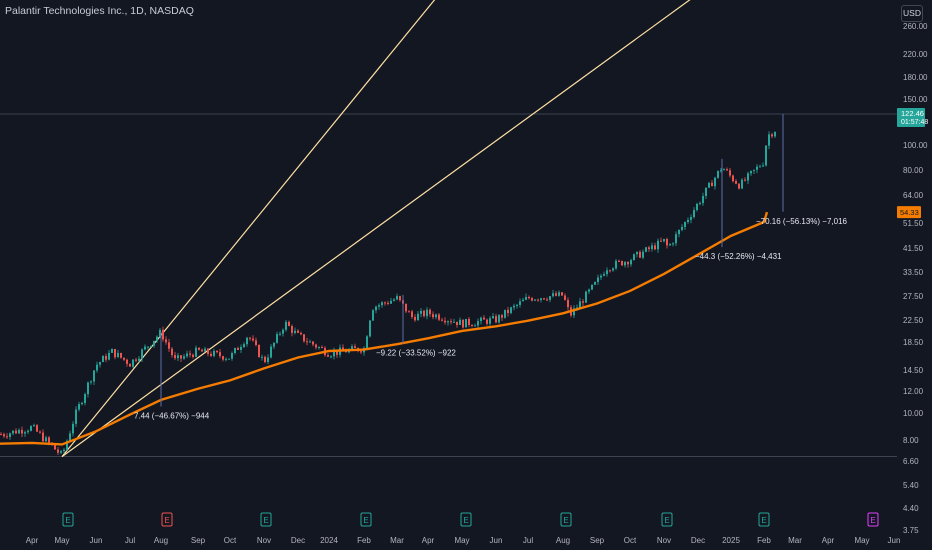 The width and height of the screenshot is (932, 550). I want to click on x-tick-label: Sep, so click(597, 540).